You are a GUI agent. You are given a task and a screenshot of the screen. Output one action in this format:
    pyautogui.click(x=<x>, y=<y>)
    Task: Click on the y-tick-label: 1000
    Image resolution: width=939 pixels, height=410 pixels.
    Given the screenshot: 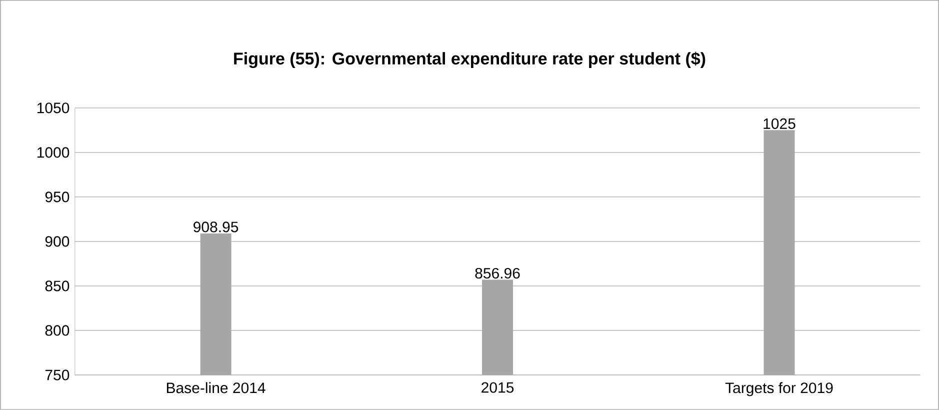 What is the action you would take?
    pyautogui.click(x=53, y=152)
    